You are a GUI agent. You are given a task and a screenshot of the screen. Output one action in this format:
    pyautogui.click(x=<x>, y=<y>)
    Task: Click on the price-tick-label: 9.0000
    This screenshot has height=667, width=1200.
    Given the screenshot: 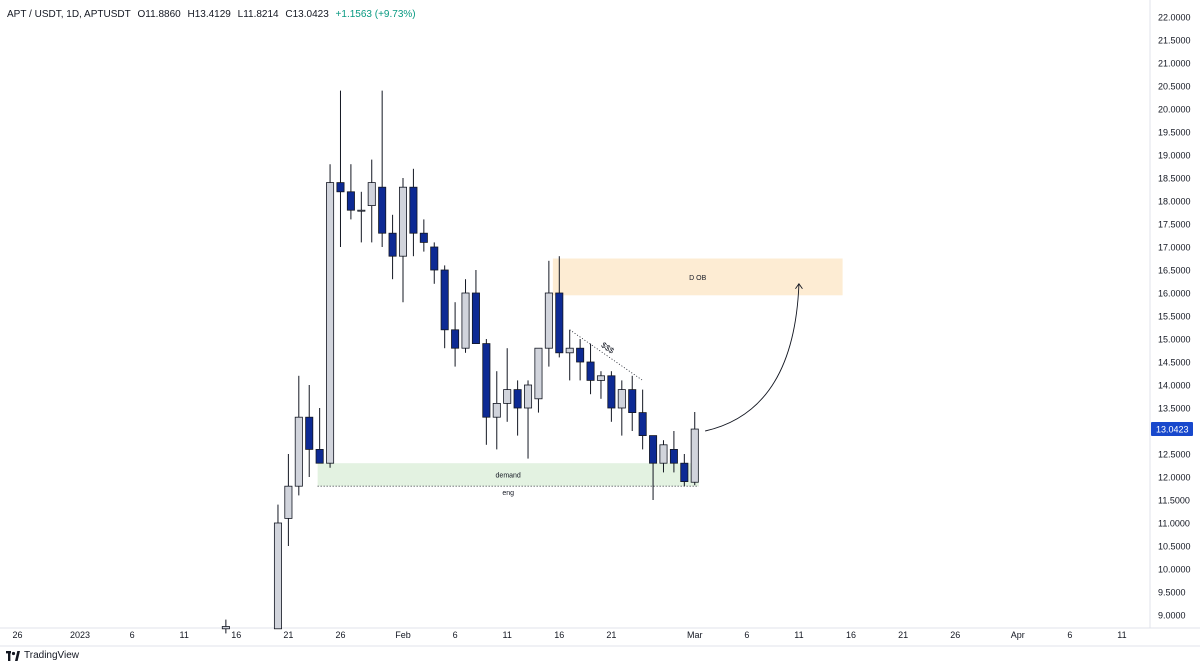 What is the action you would take?
    pyautogui.click(x=1172, y=616)
    